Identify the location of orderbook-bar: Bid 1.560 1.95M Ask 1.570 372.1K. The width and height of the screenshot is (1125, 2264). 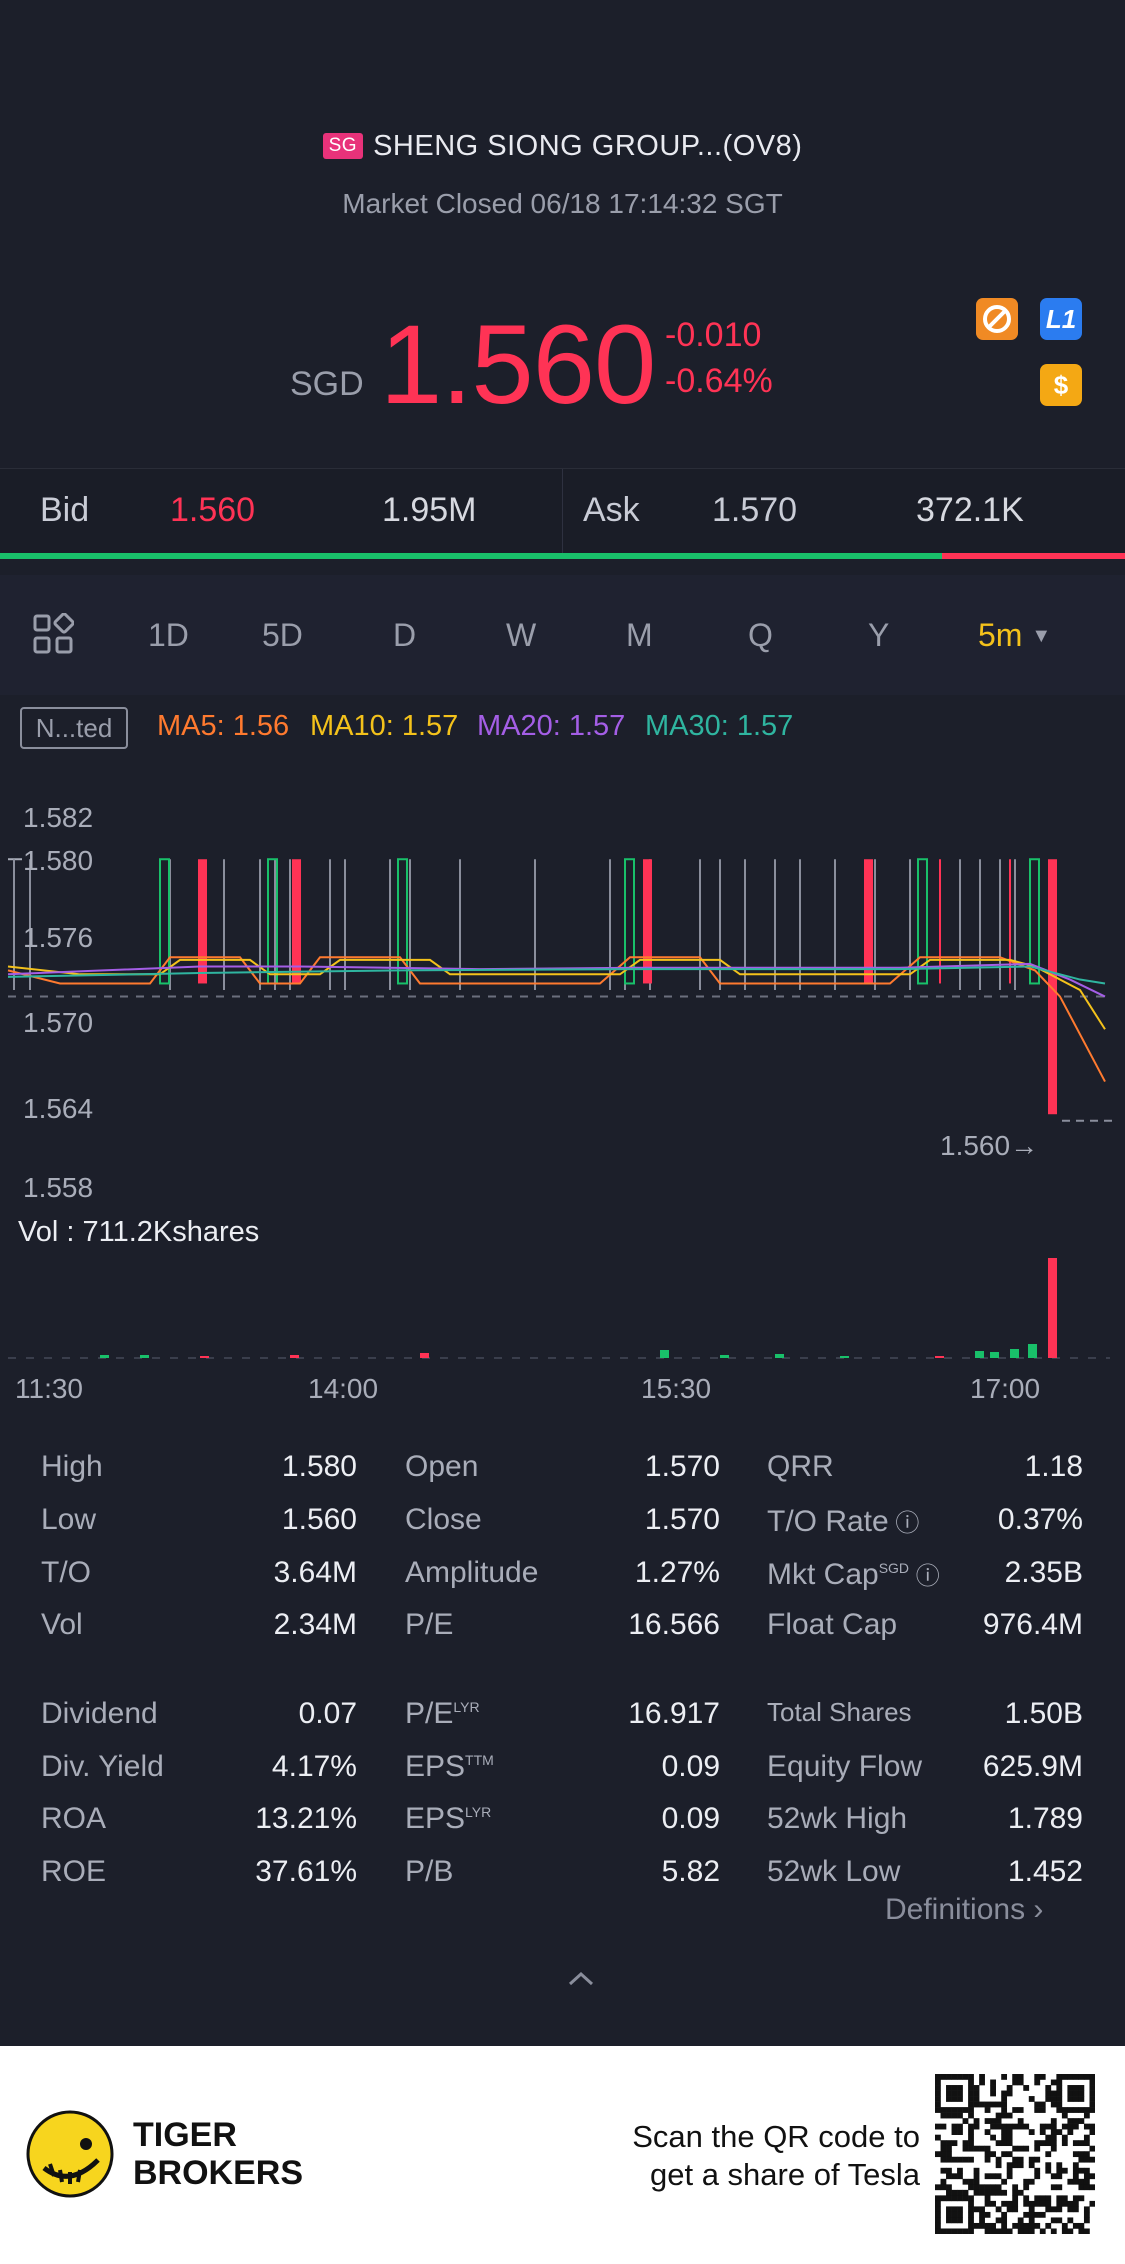
(562, 513).